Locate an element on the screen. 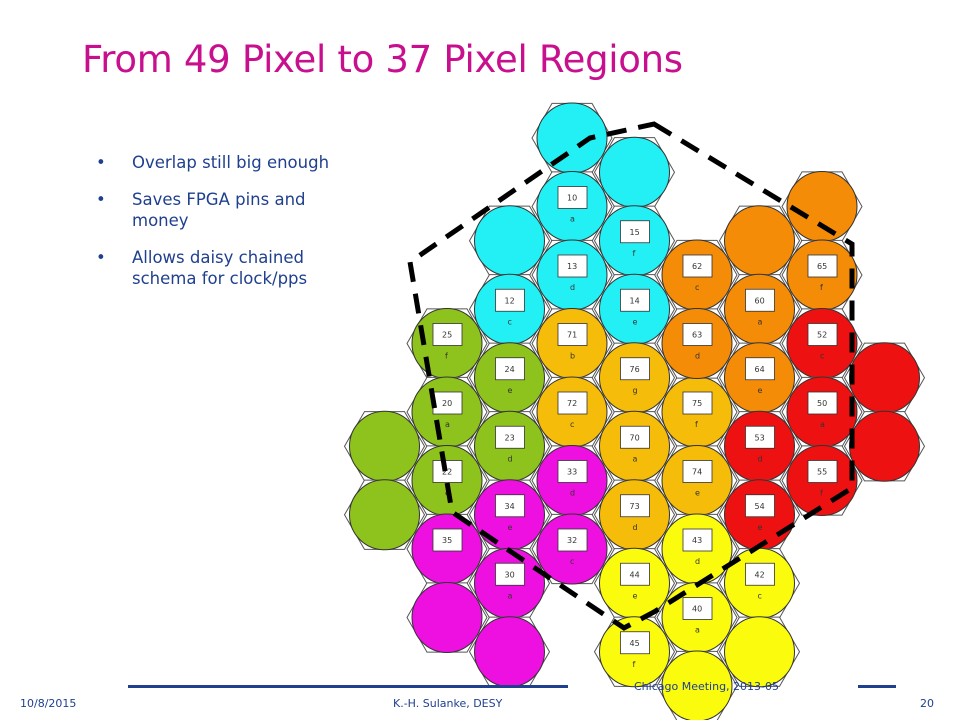  pixel-number-label: 35 is located at coordinates (447, 540).